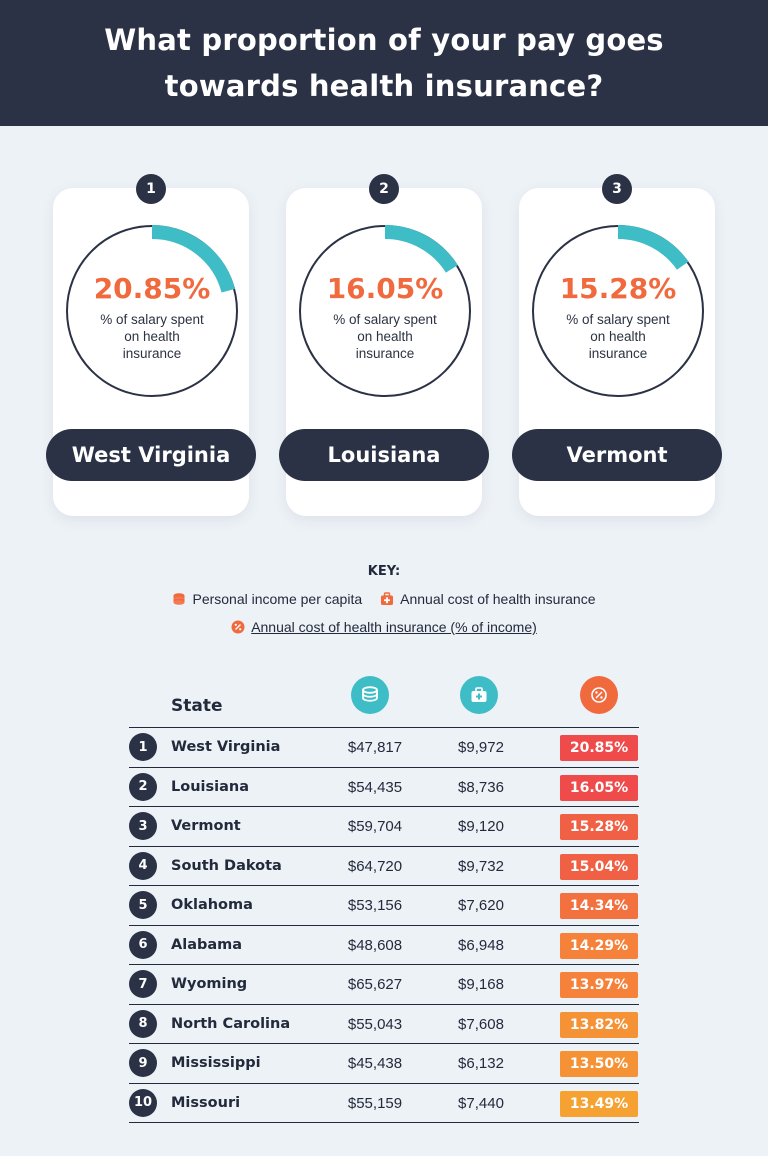 This screenshot has height=1156, width=768. I want to click on row-rank: 5, so click(143, 905).